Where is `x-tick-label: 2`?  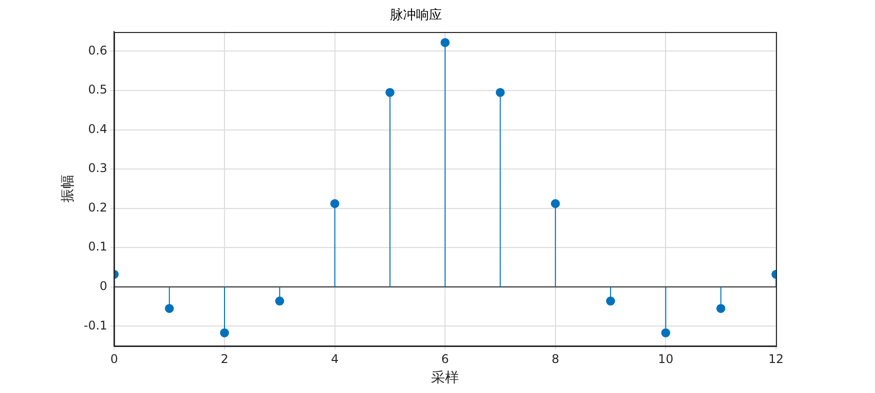
x-tick-label: 2 is located at coordinates (224, 359).